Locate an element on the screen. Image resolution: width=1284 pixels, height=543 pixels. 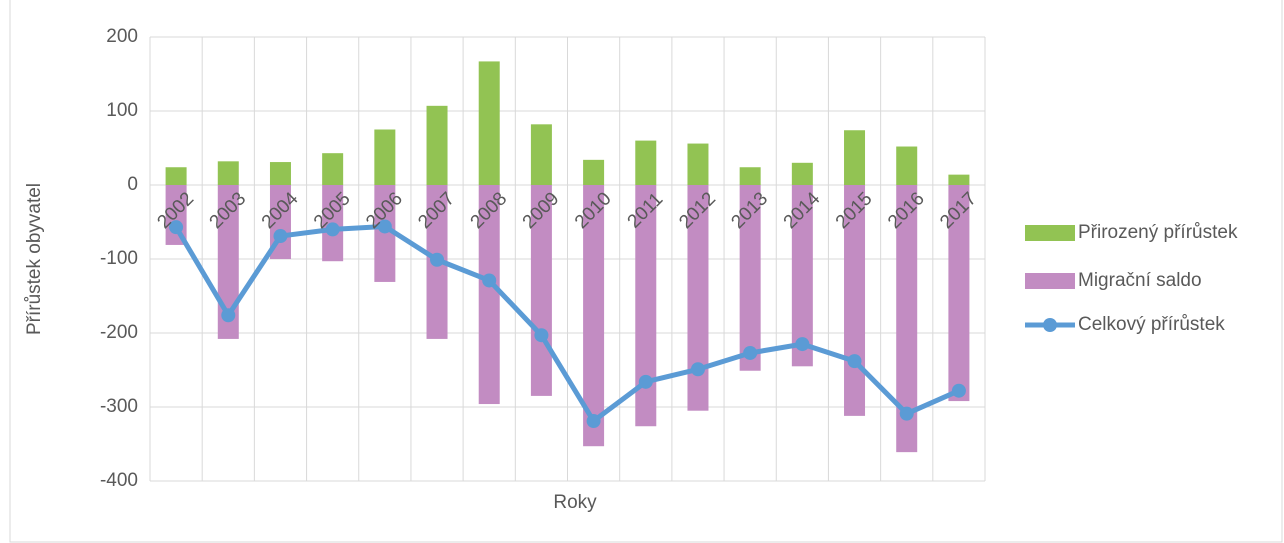
y-tick-label: 200 is located at coordinates (122, 36).